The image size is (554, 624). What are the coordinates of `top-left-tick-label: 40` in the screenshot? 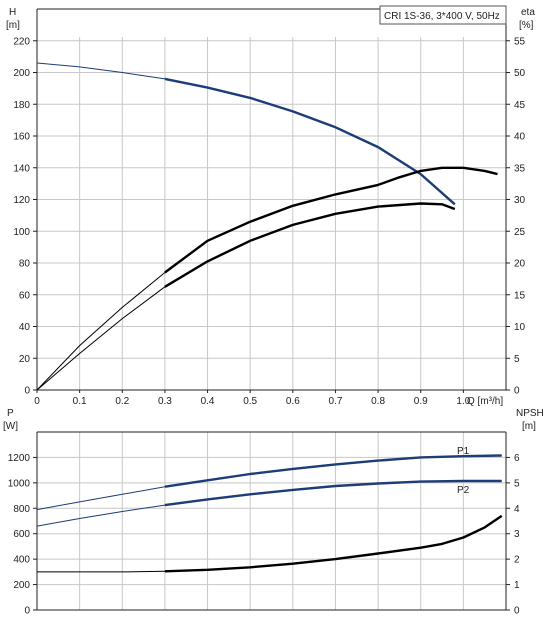 It's located at (25, 327).